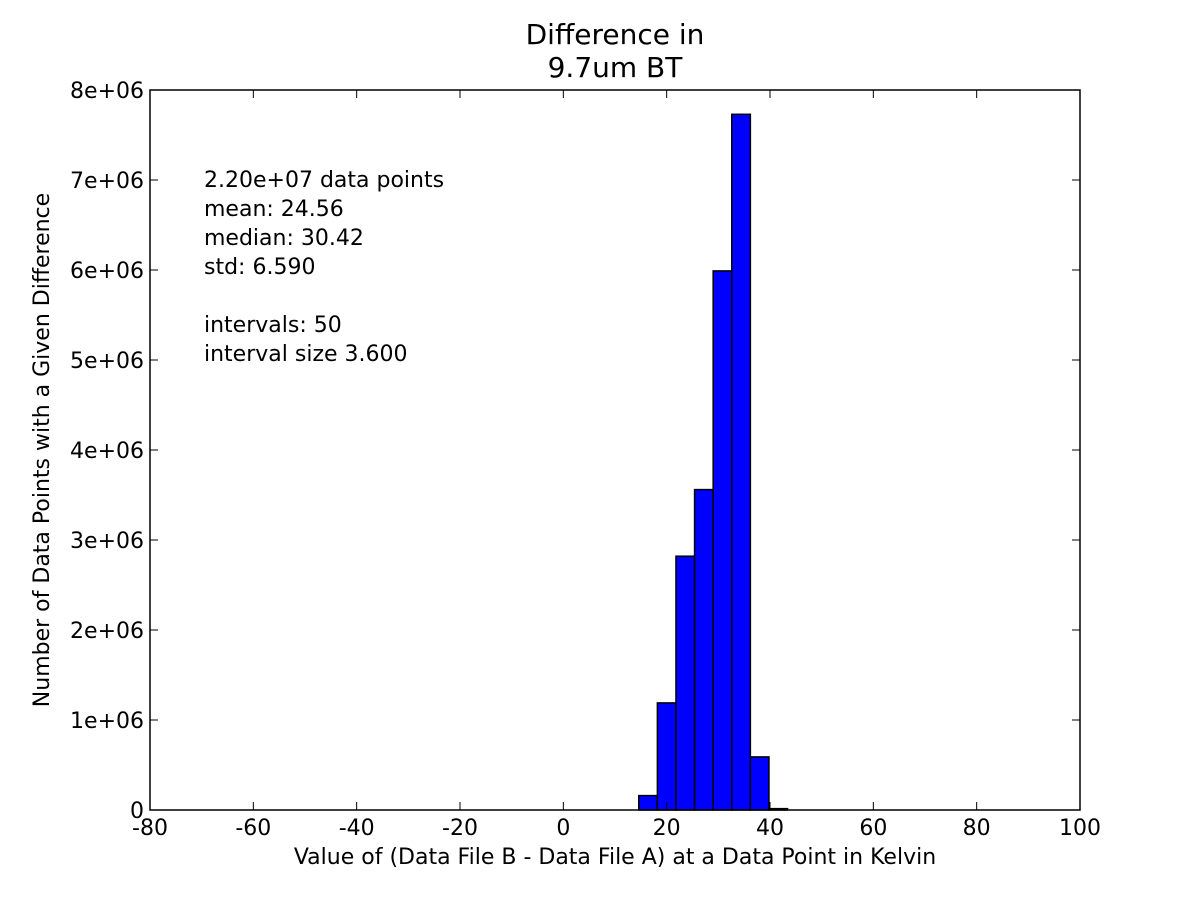 Image resolution: width=1200 pixels, height=900 pixels. I want to click on stats-line: 2.20e+07 data points, so click(324, 180).